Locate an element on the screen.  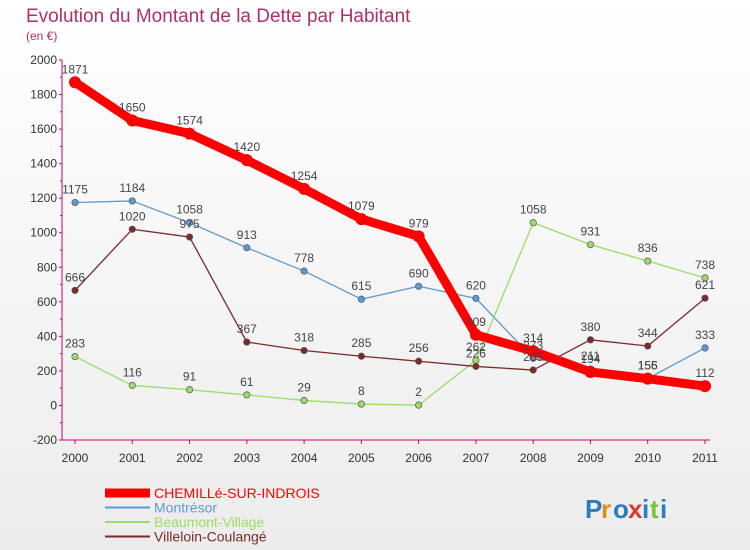
data-label: 975 is located at coordinates (190, 224).